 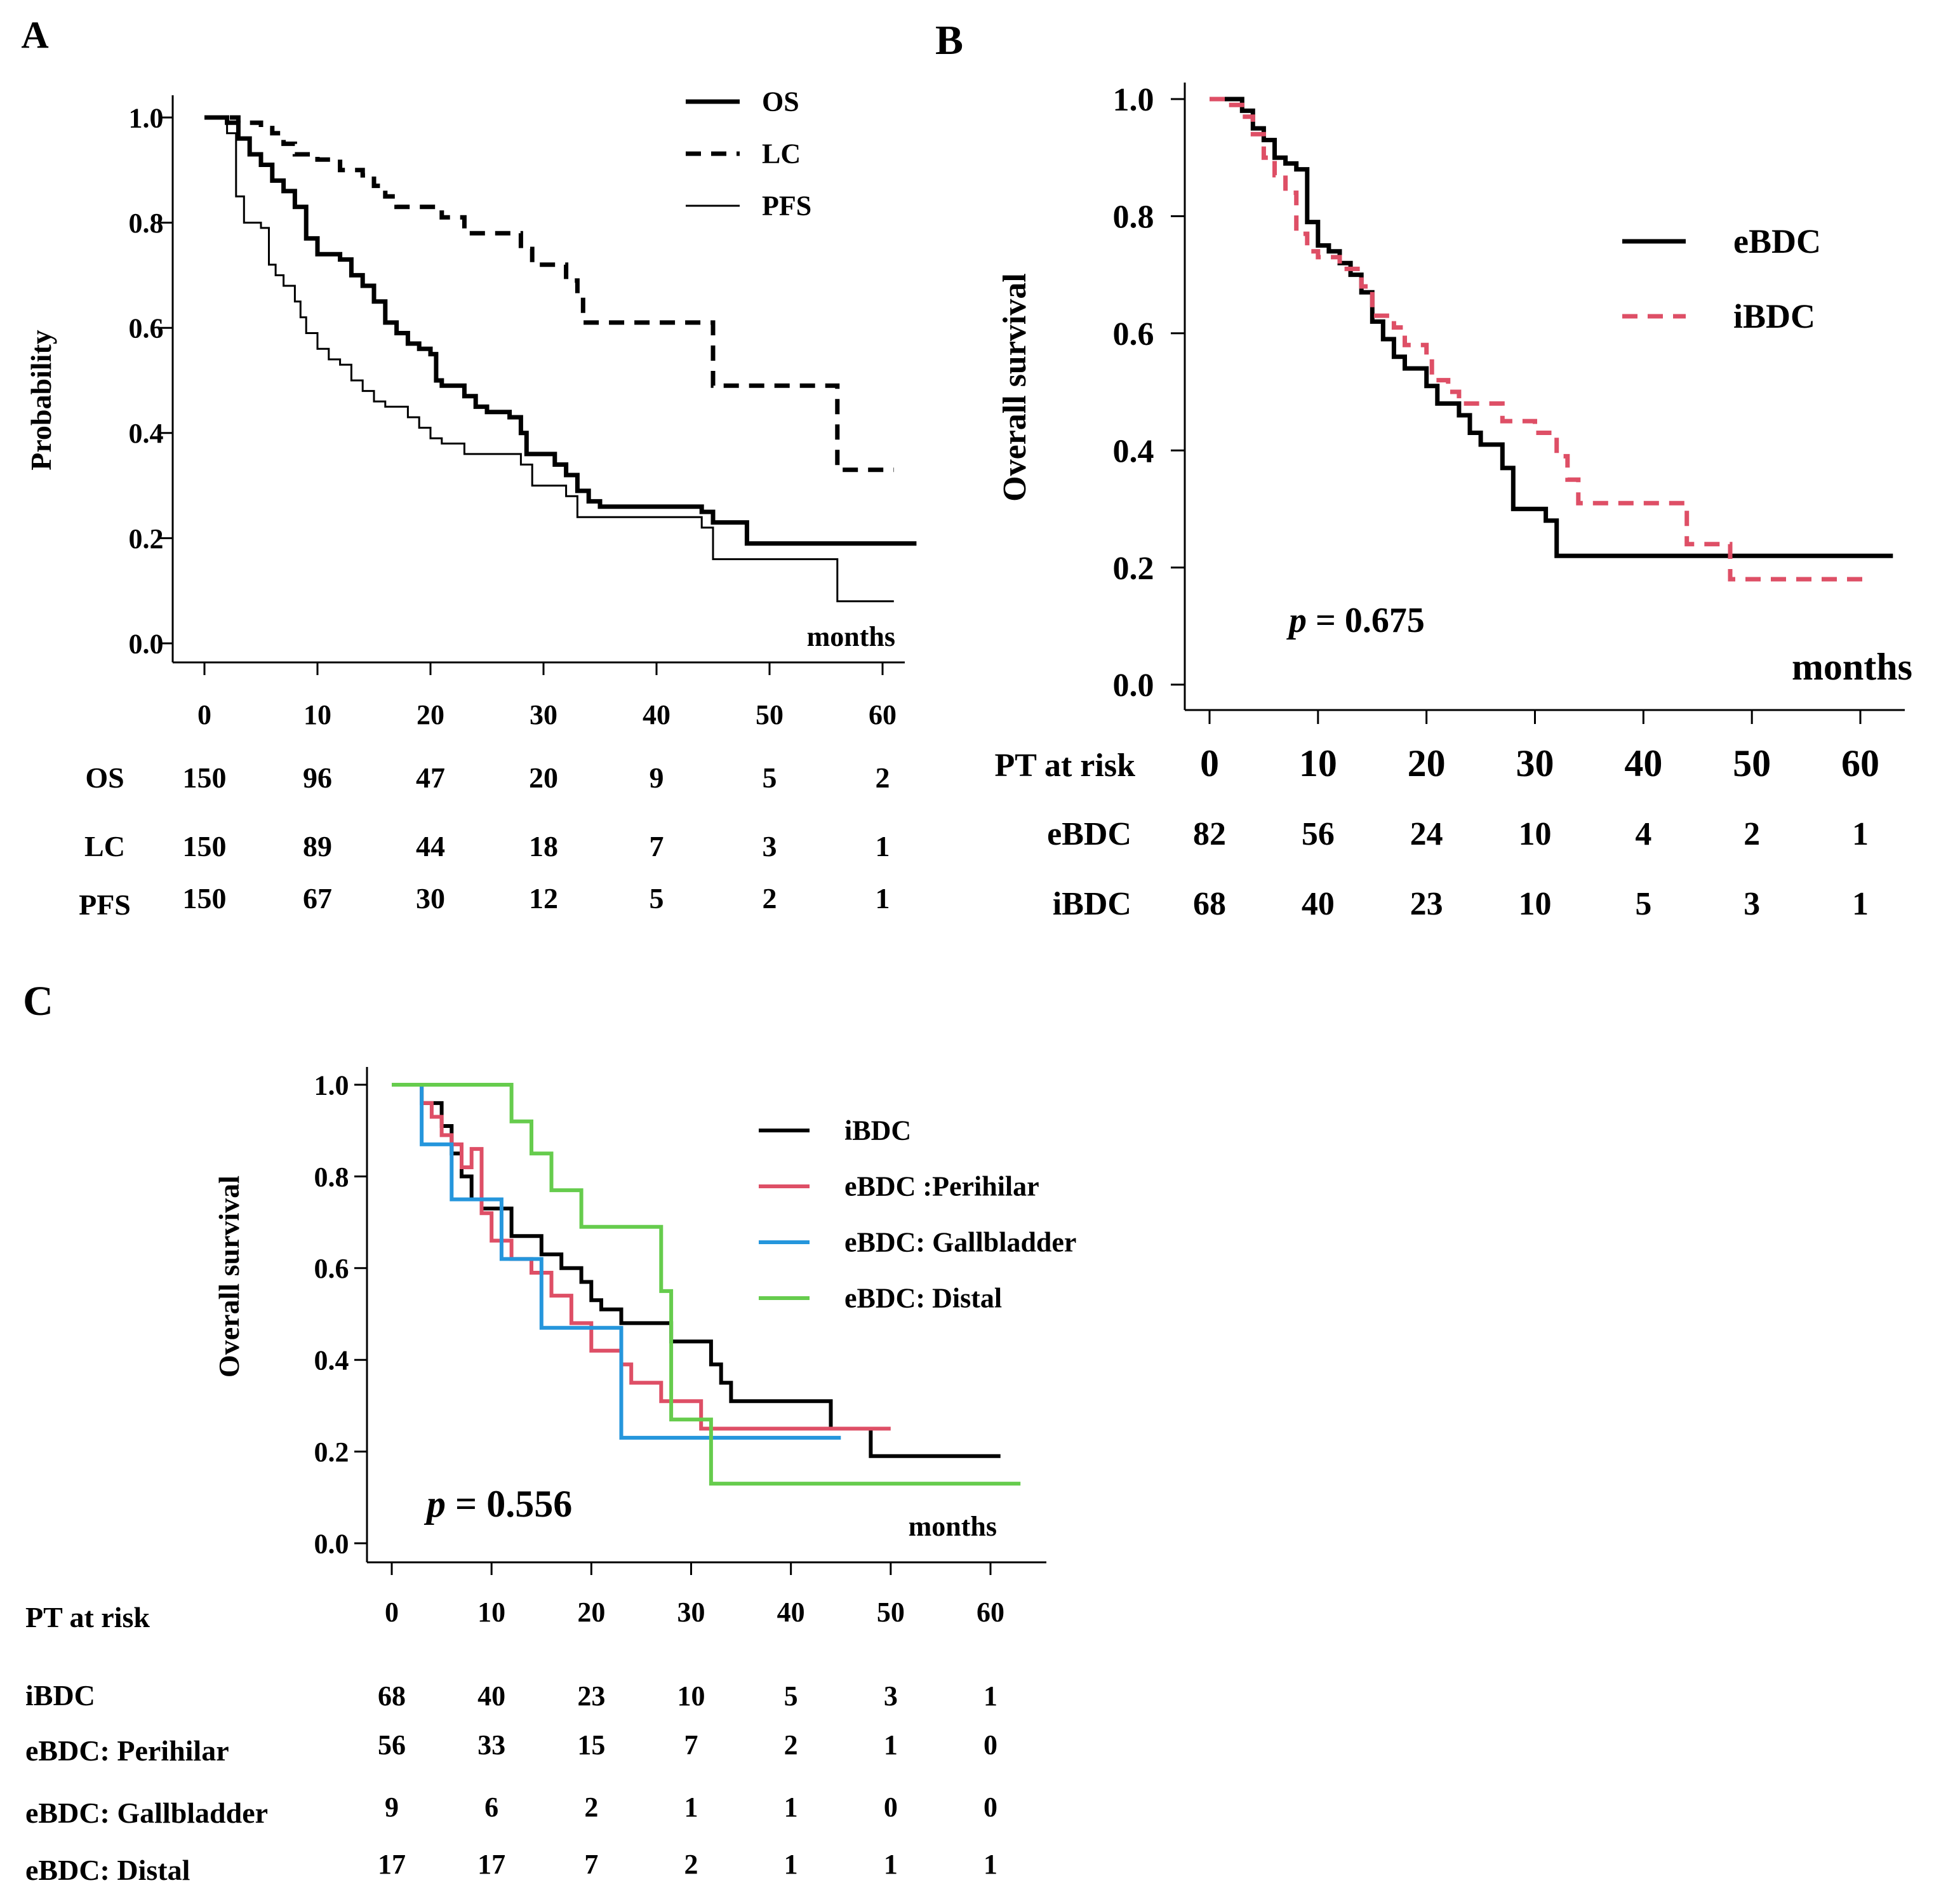 What do you see at coordinates (491, 1864) in the screenshot?
I see `risk-value: 17` at bounding box center [491, 1864].